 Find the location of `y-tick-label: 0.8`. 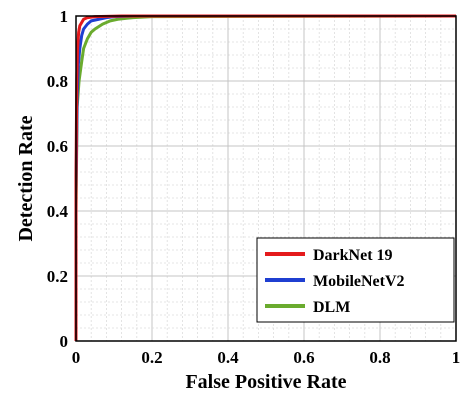

y-tick-label: 0.8 is located at coordinates (57, 81).